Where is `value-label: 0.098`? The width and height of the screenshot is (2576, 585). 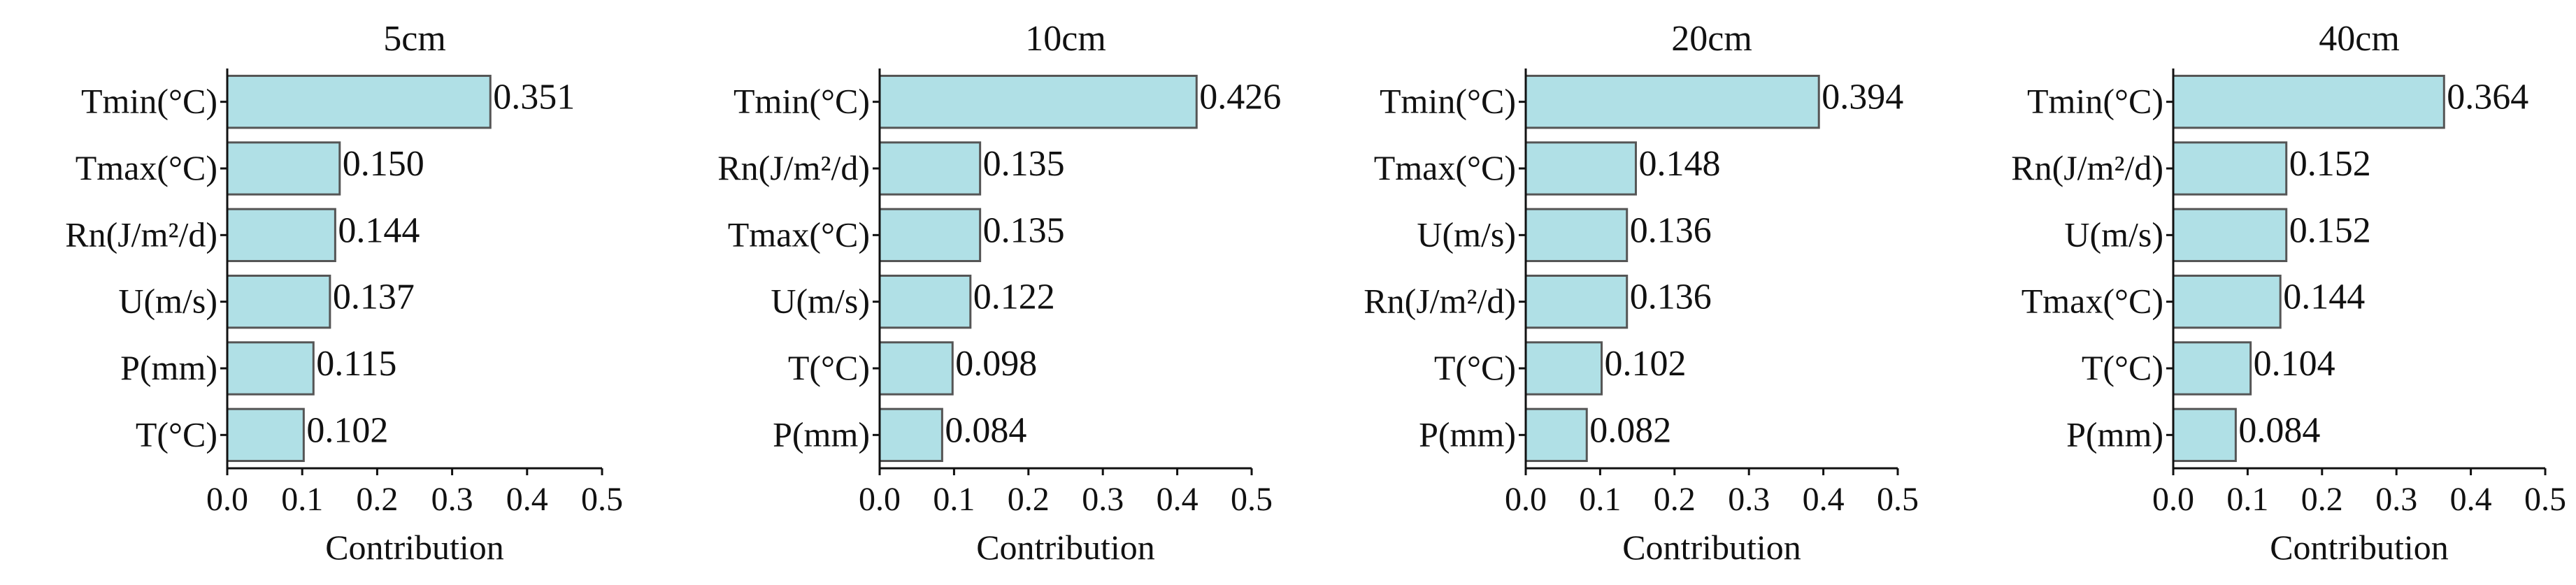
value-label: 0.098 is located at coordinates (996, 364).